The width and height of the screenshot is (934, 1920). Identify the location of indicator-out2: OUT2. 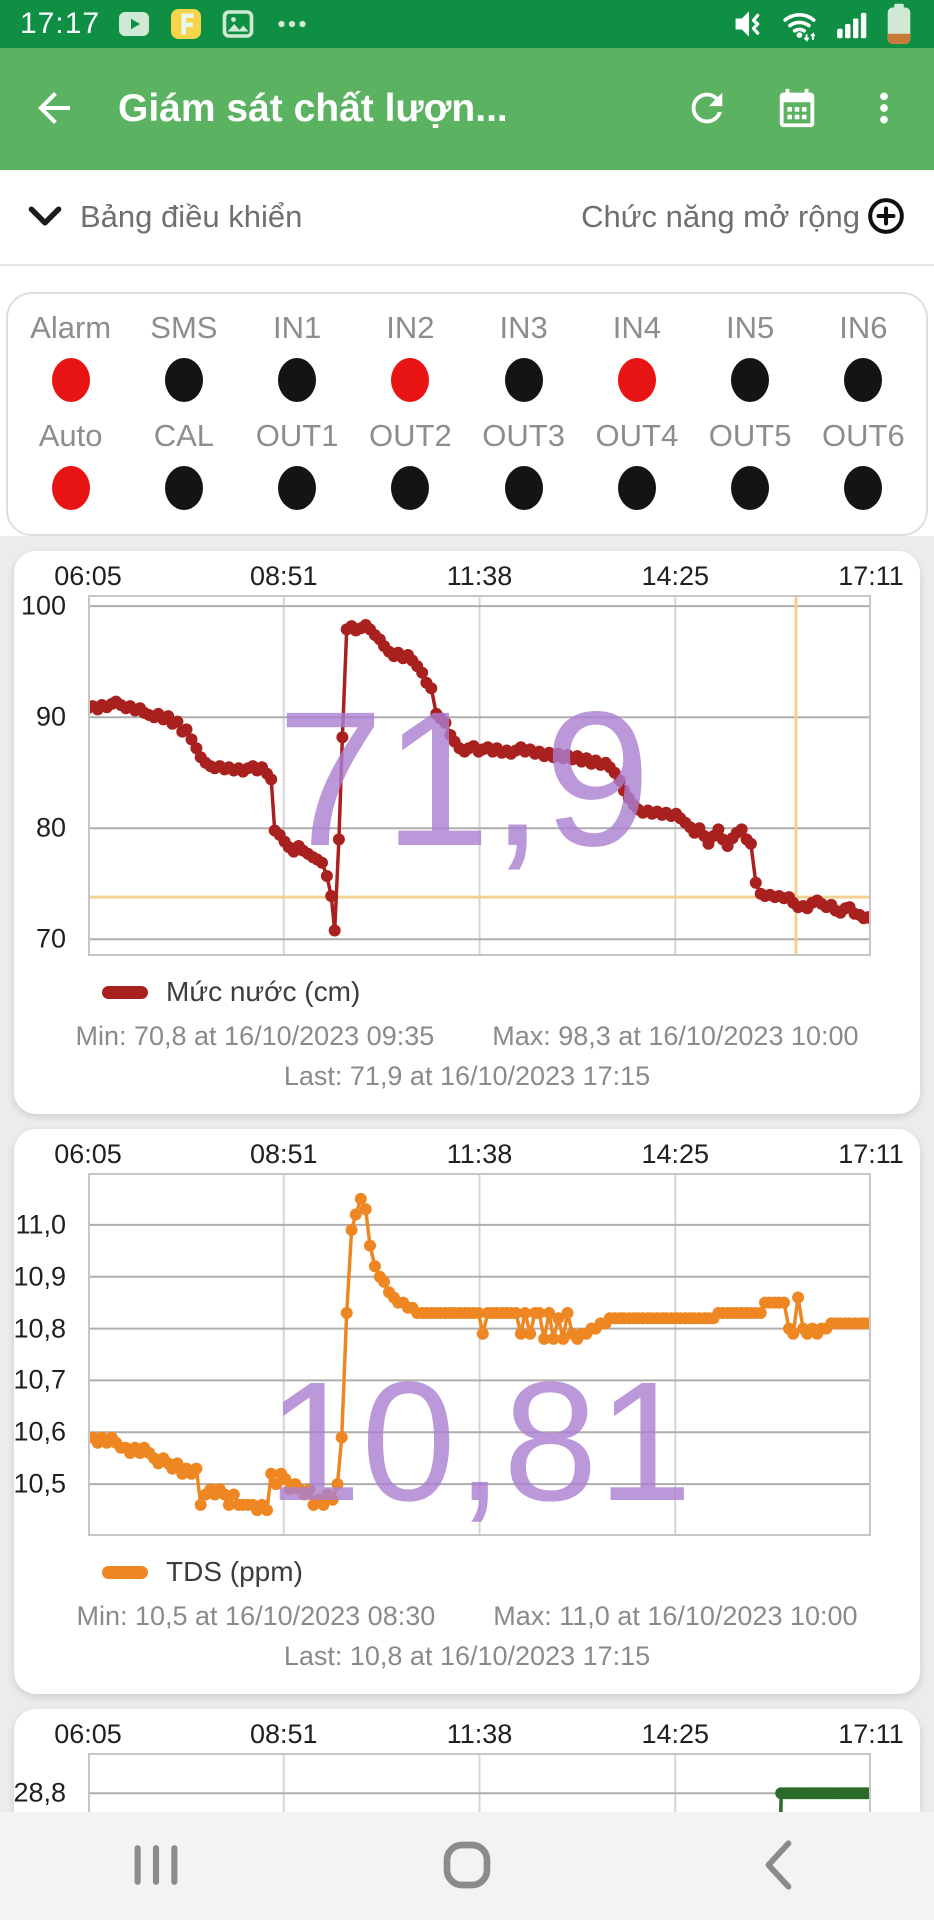
(410, 464).